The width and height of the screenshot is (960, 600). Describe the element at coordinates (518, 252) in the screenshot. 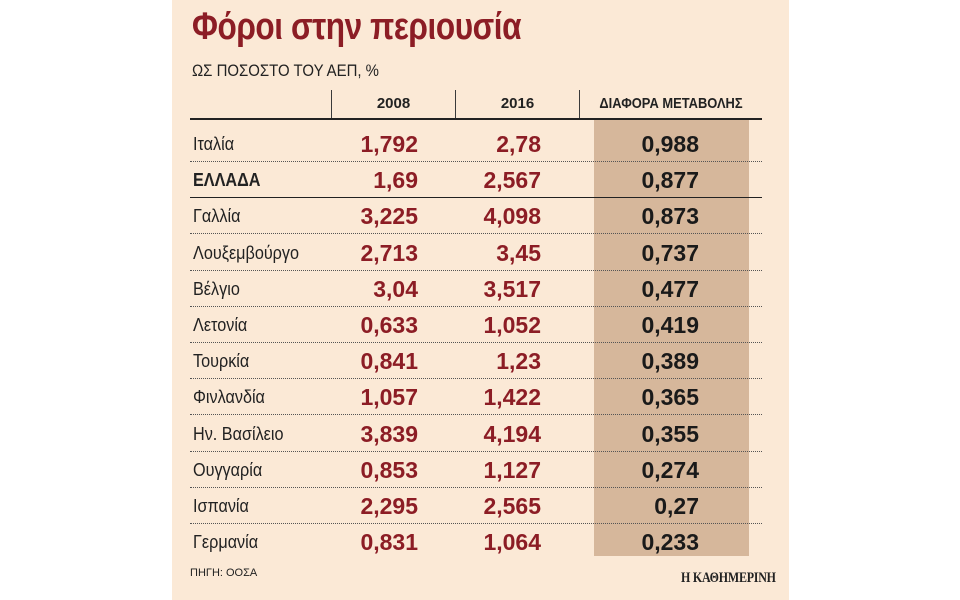

I see `value-2016: 3,45` at that location.